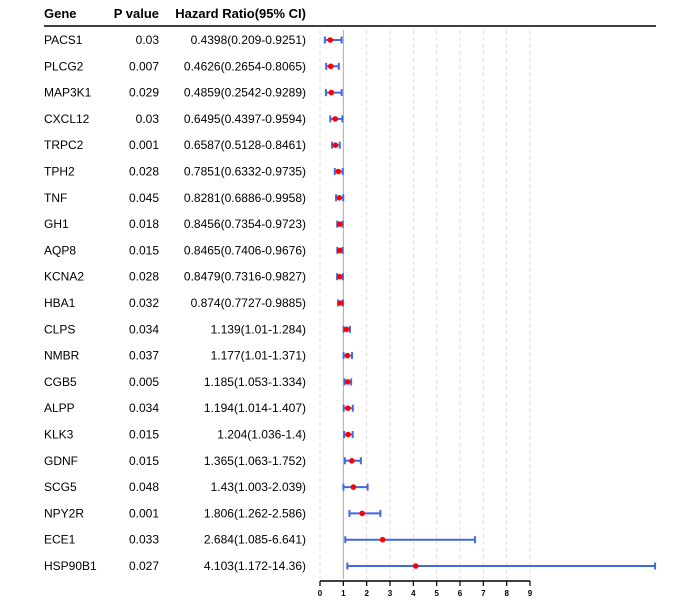  I want to click on pvalue-label: 0.005, so click(144, 382).